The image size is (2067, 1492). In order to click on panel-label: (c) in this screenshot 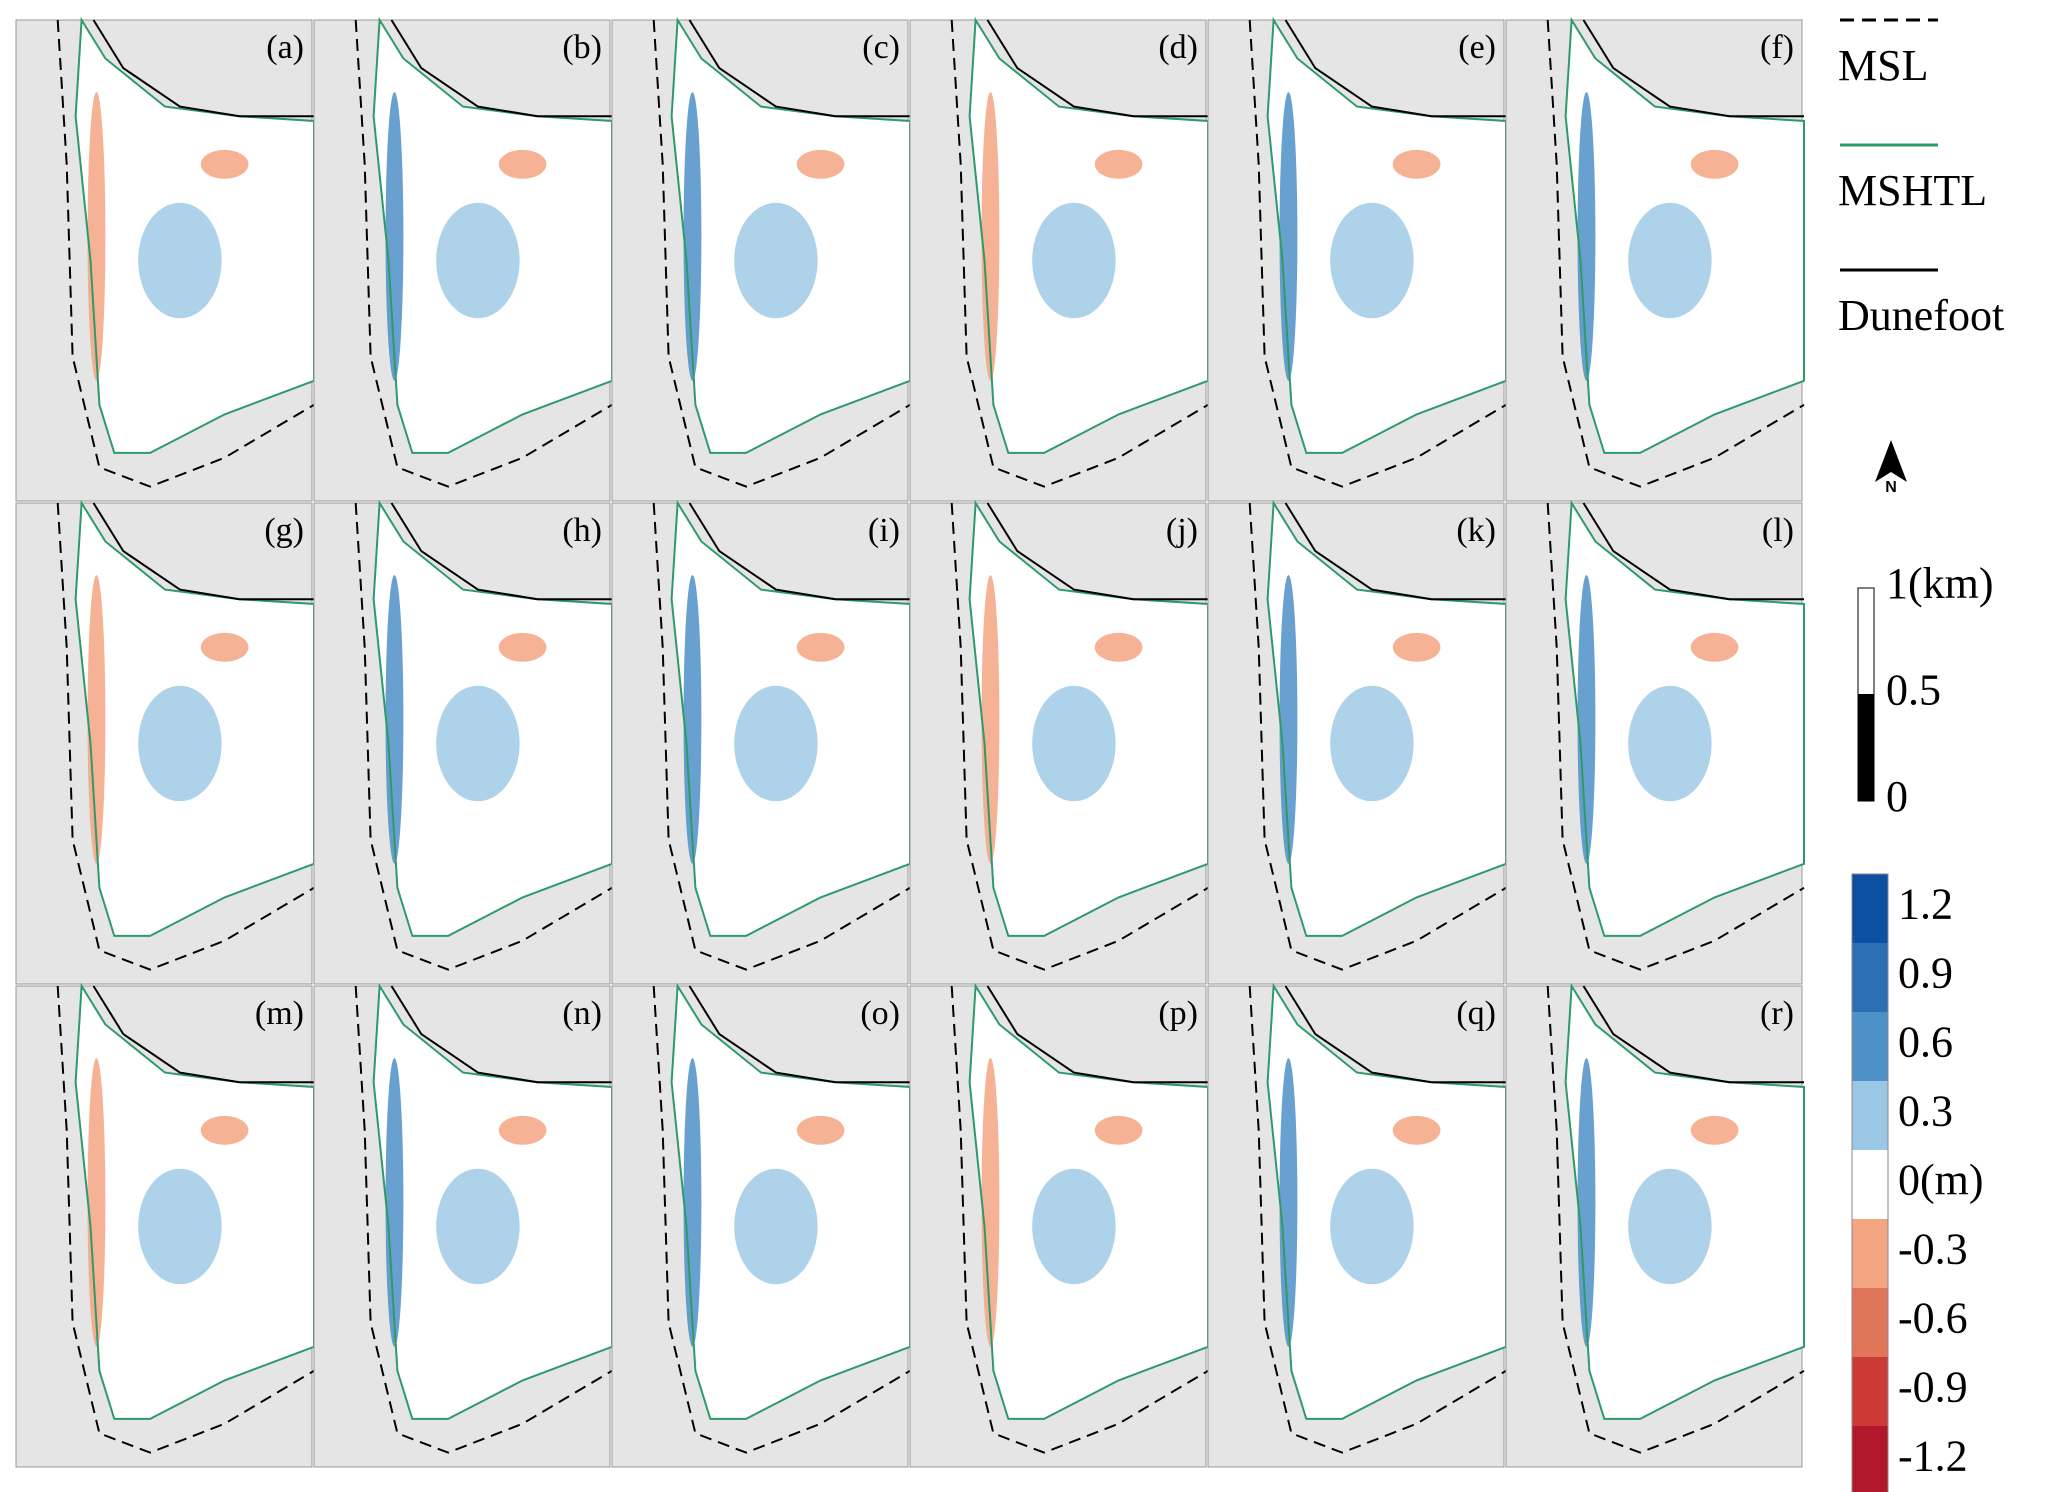, I will do `click(881, 47)`.